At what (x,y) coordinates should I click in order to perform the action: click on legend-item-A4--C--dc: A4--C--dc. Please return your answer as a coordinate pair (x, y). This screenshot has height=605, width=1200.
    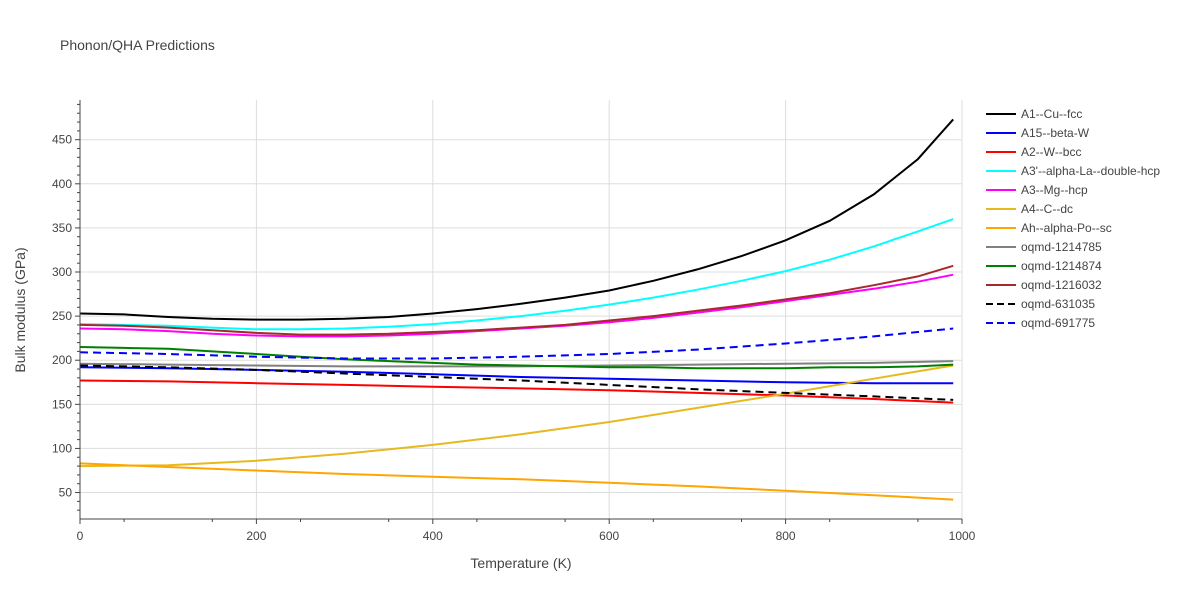
    Looking at the image, I should click on (1029, 209).